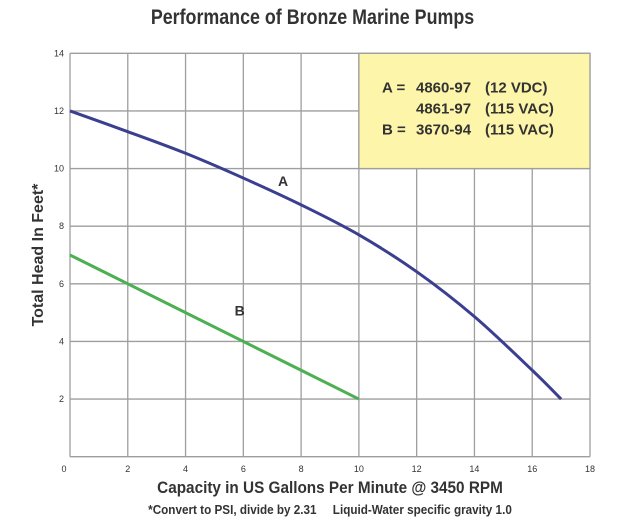 This screenshot has width=625, height=525. Describe the element at coordinates (59, 111) in the screenshot. I see `y-tick-label: 12` at that location.